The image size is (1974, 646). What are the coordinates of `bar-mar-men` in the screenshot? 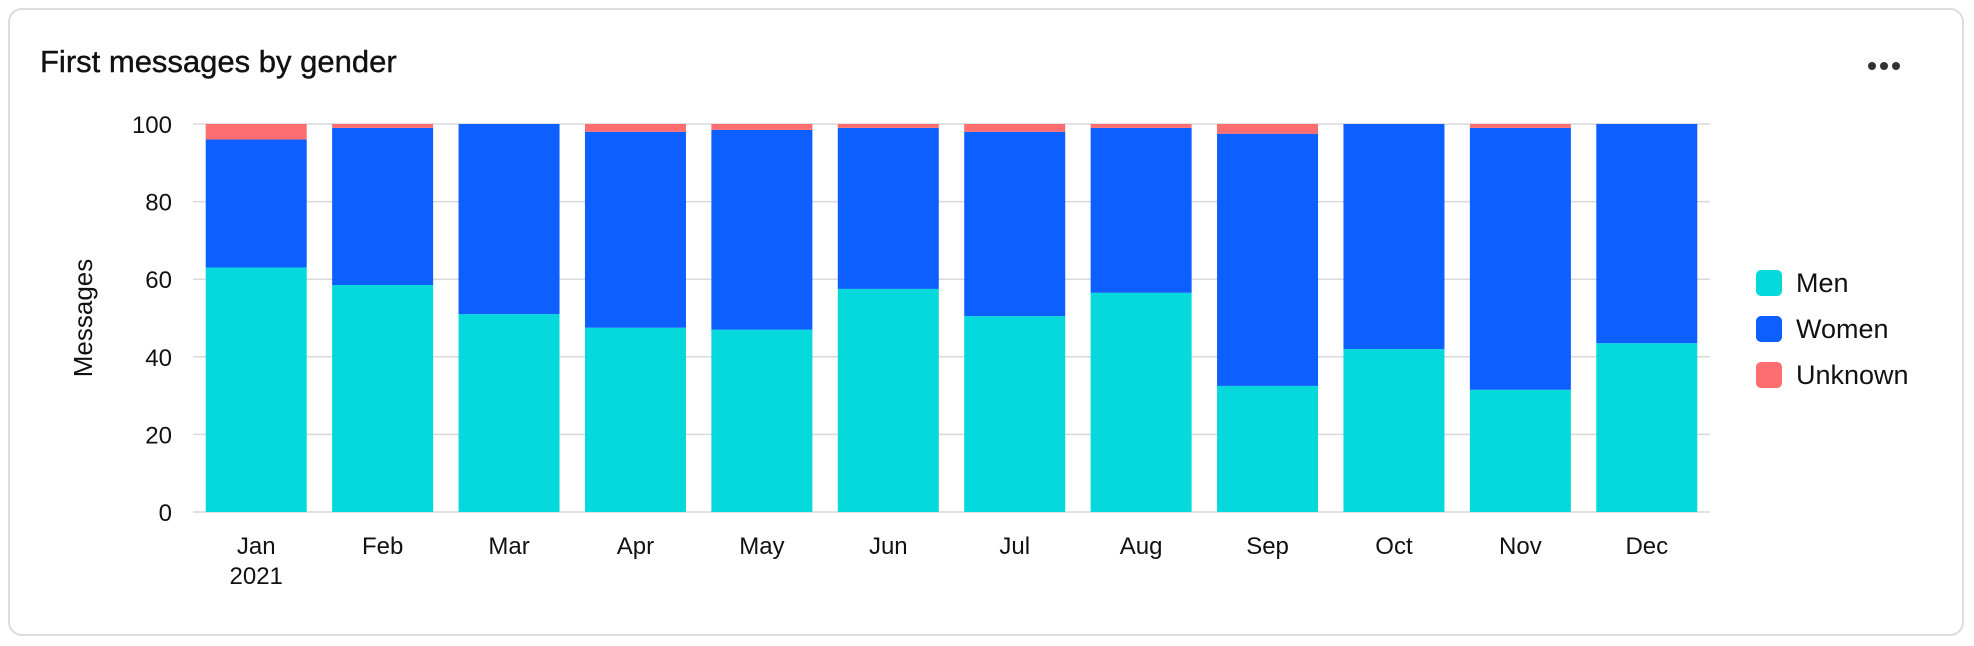 It's located at (509, 413).